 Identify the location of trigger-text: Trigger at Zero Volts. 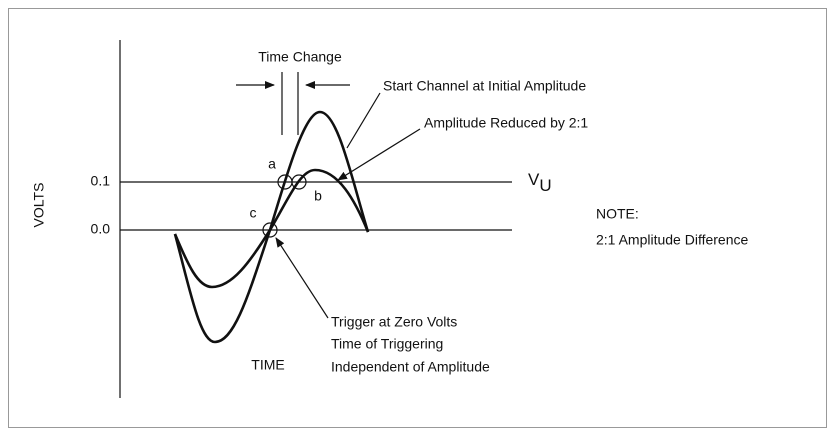
(394, 322).